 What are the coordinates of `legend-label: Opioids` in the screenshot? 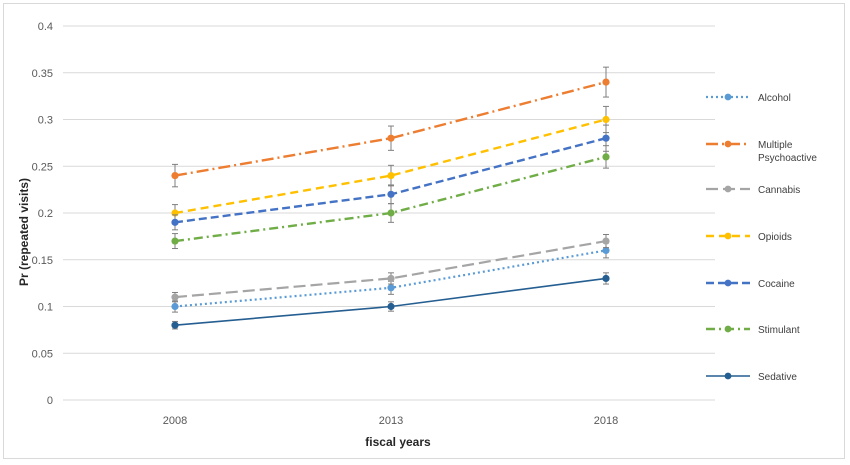 It's located at (775, 237).